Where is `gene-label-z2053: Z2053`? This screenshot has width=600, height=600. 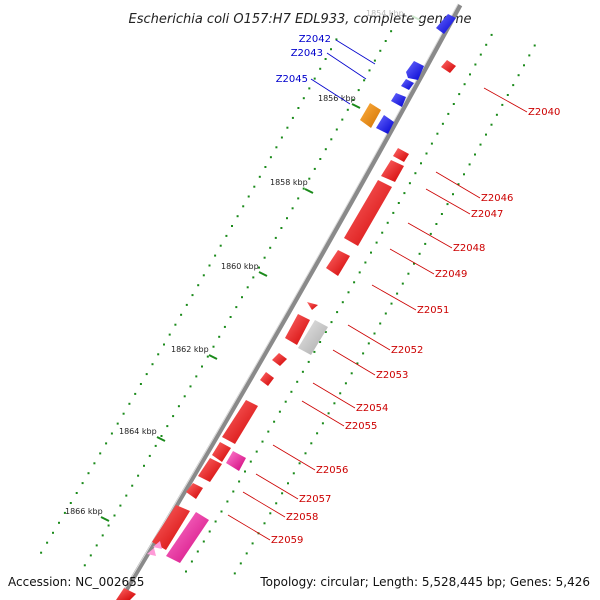
gene-label-z2053: Z2053 is located at coordinates (392, 375).